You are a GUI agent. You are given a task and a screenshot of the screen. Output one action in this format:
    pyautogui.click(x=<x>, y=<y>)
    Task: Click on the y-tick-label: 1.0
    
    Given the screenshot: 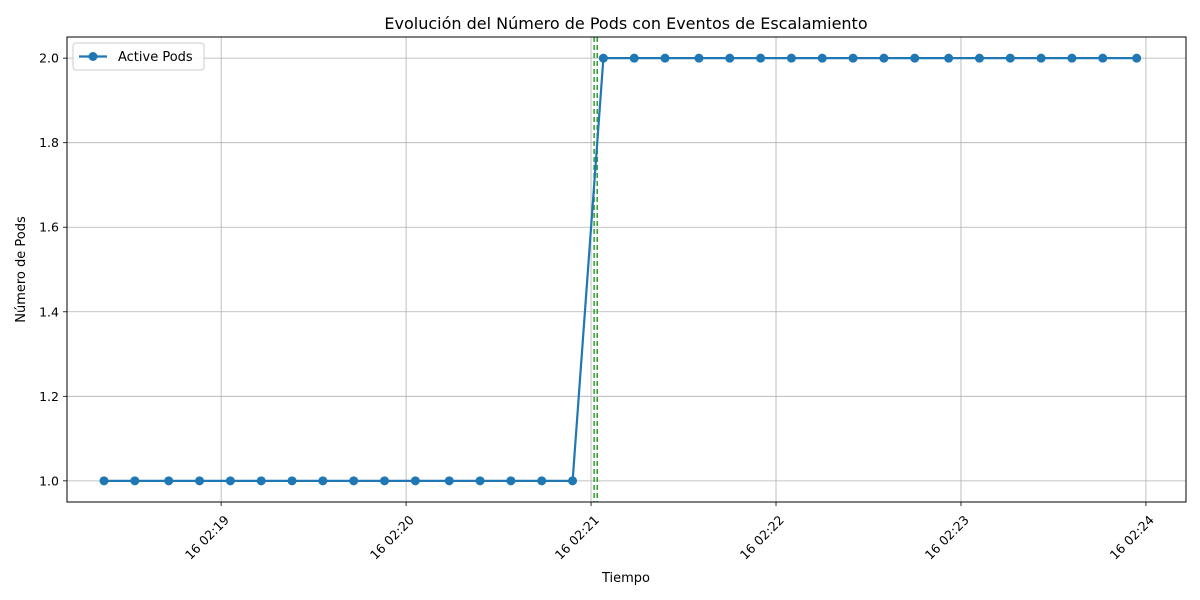 What is the action you would take?
    pyautogui.click(x=49, y=480)
    